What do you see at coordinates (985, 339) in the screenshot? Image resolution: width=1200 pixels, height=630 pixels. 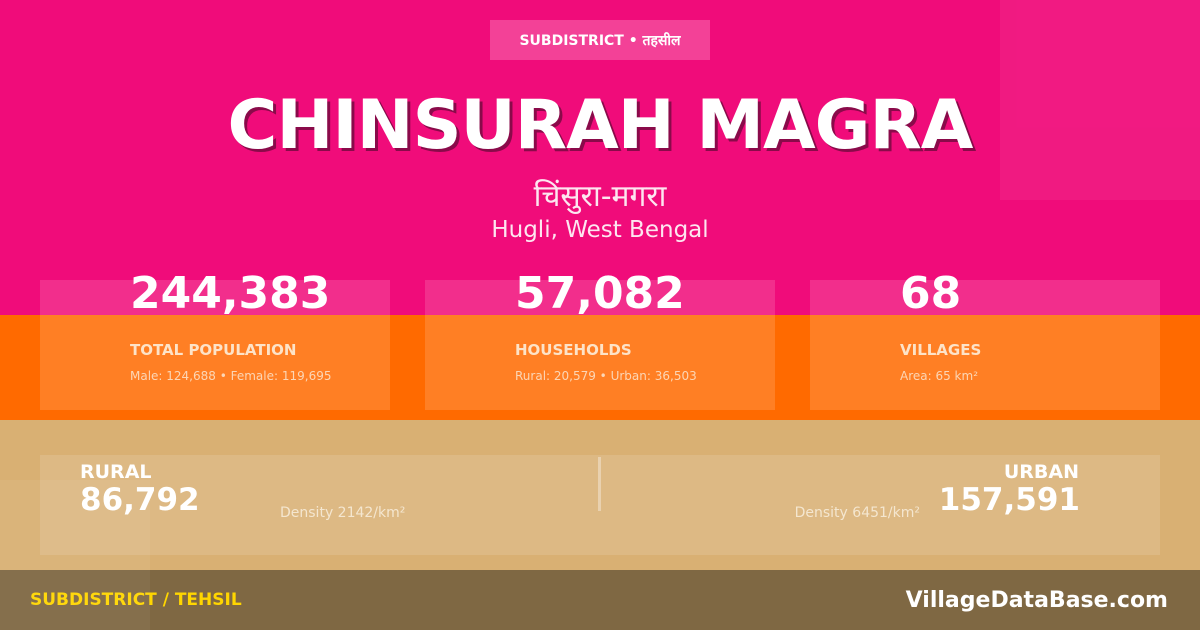 I see `stat-card-villages: 68 VILLAGES Area: 65 km²` at bounding box center [985, 339].